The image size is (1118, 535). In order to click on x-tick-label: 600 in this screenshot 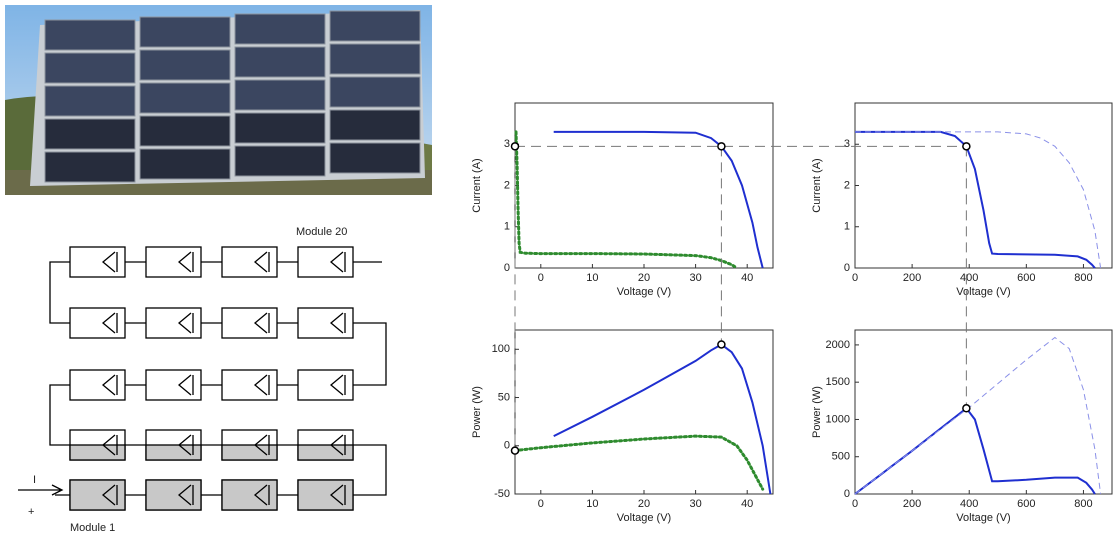, I will do `click(1026, 504)`.